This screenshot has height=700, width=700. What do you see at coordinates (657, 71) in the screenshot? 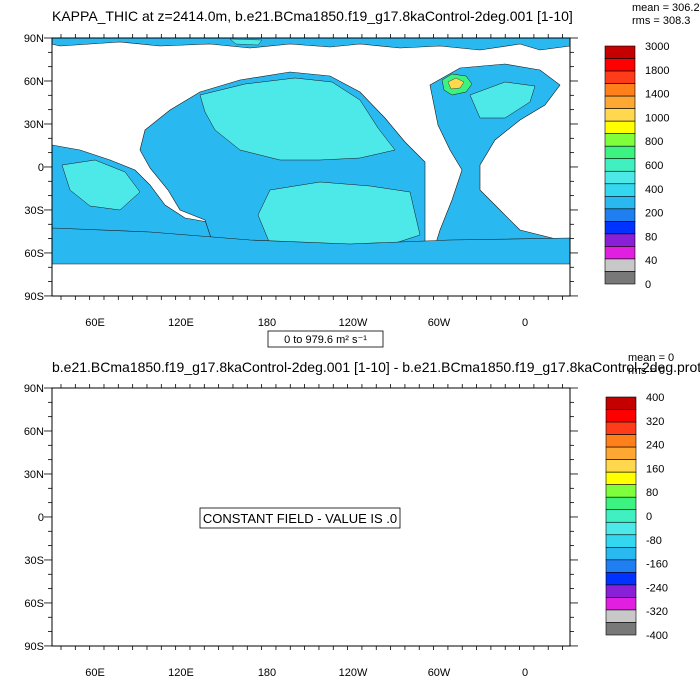
I see `colorbar-label: 1800` at bounding box center [657, 71].